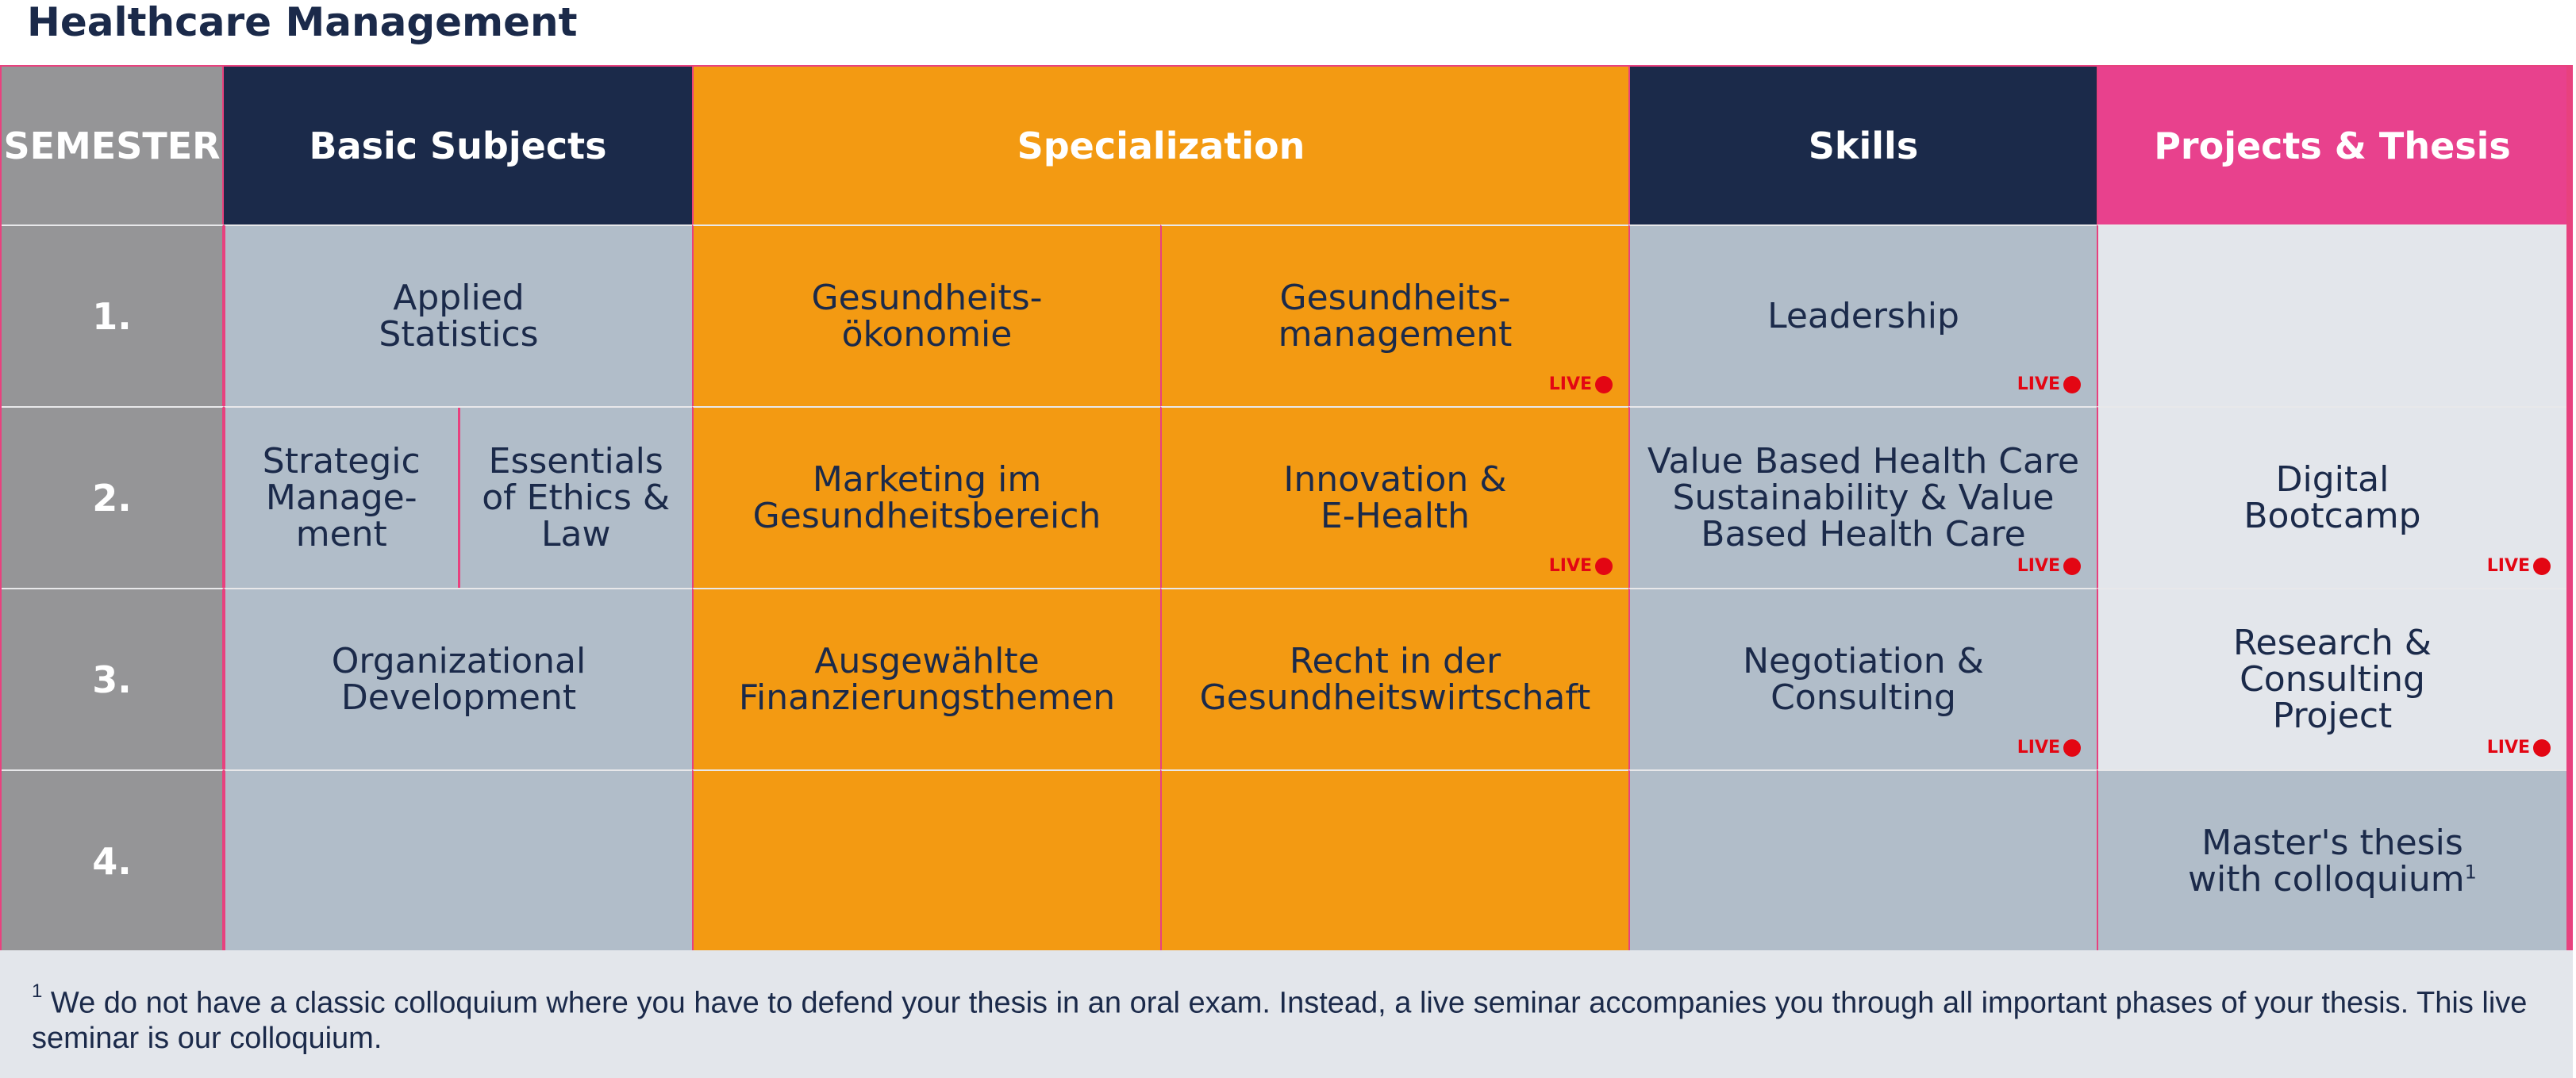 This screenshot has height=1078, width=2576. Describe the element at coordinates (926, 860) in the screenshot. I see `spec-empty-4a` at that location.